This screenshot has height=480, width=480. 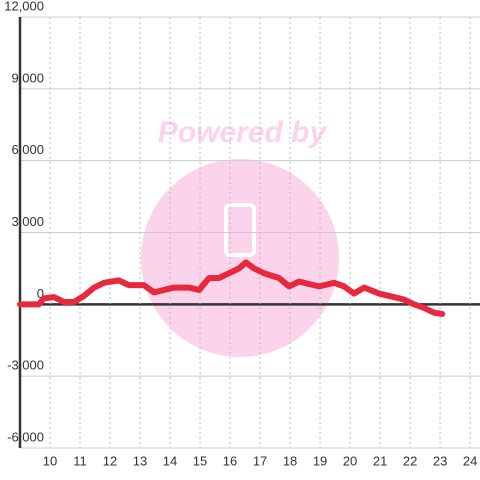 What do you see at coordinates (350, 460) in the screenshot?
I see `x-tick-label: 20` at bounding box center [350, 460].